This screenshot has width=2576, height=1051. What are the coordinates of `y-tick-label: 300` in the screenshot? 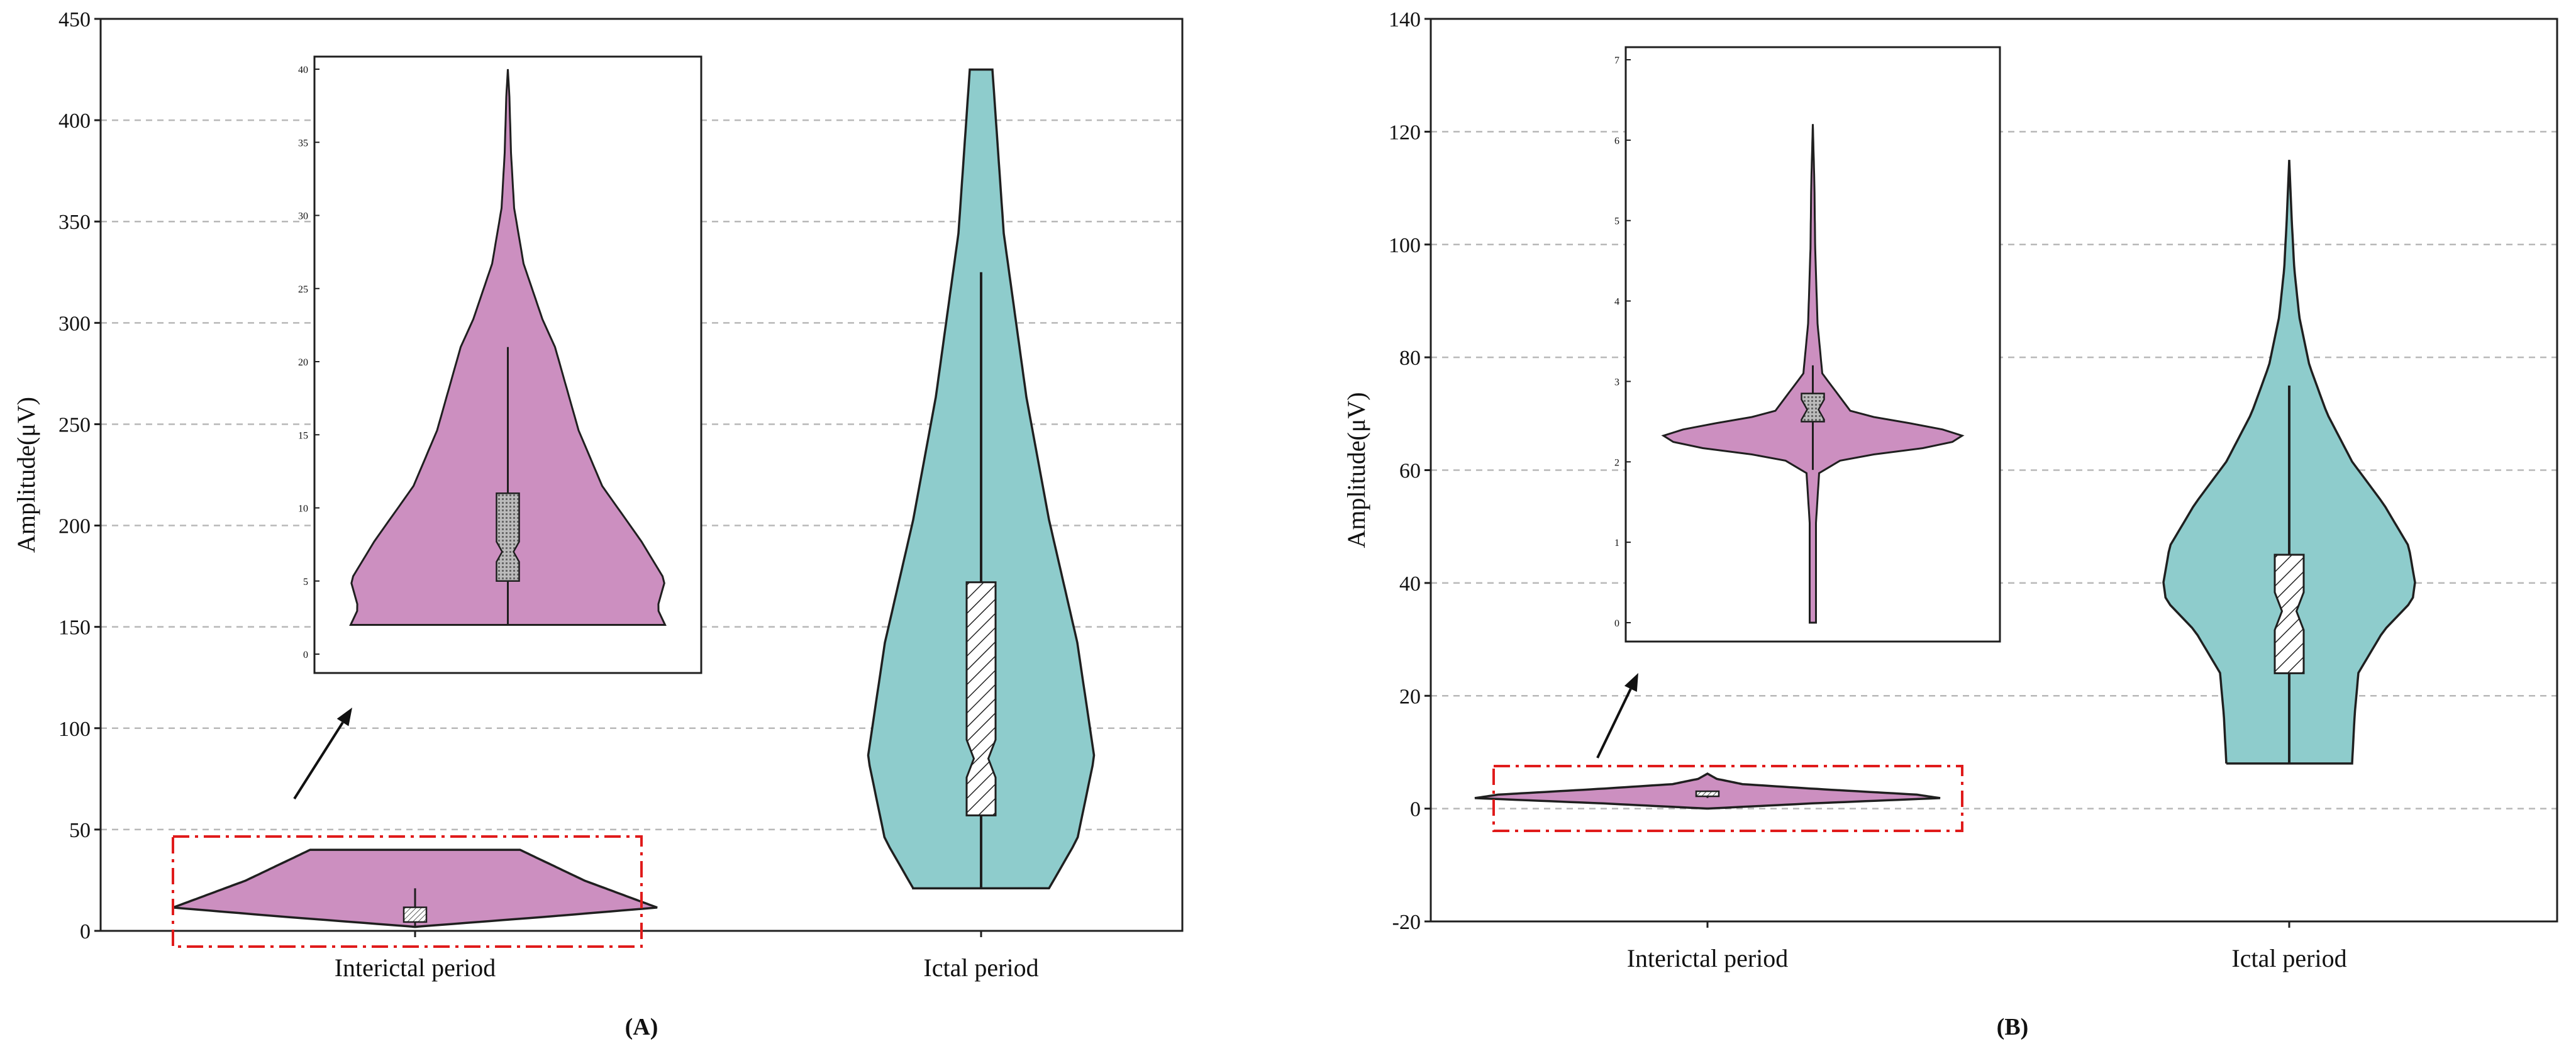 It's located at (74, 323).